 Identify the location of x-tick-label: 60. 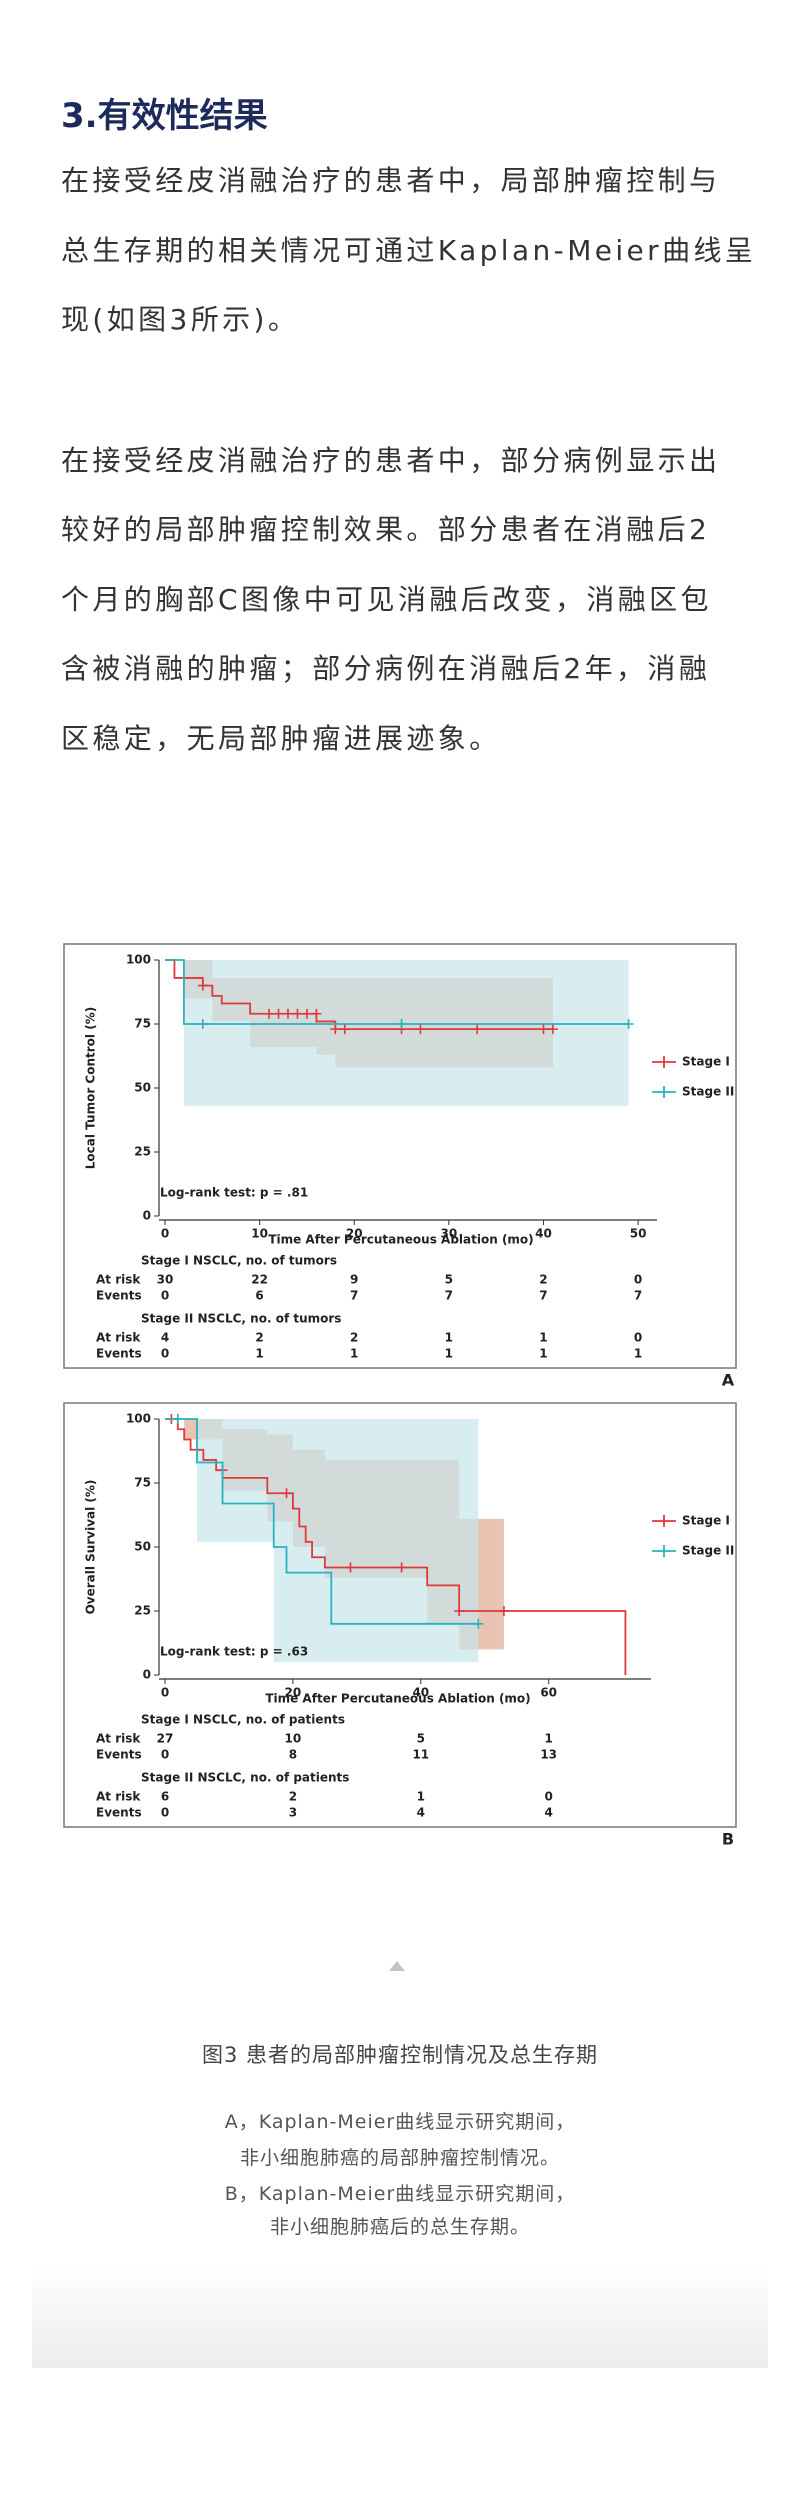
(548, 1693).